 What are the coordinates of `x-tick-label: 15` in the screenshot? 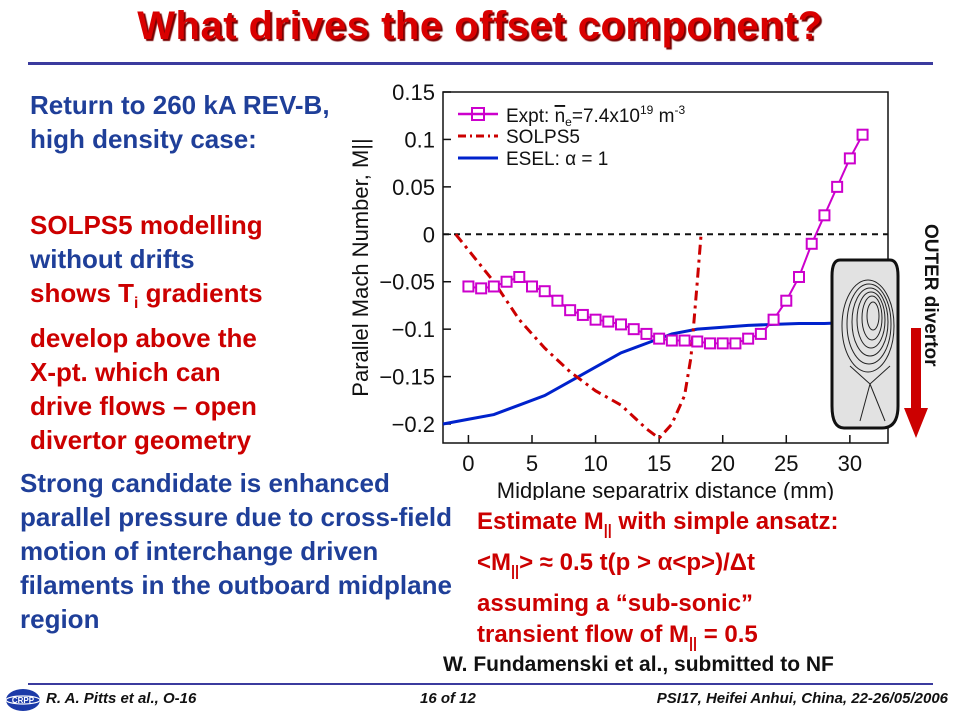 It's located at (659, 463).